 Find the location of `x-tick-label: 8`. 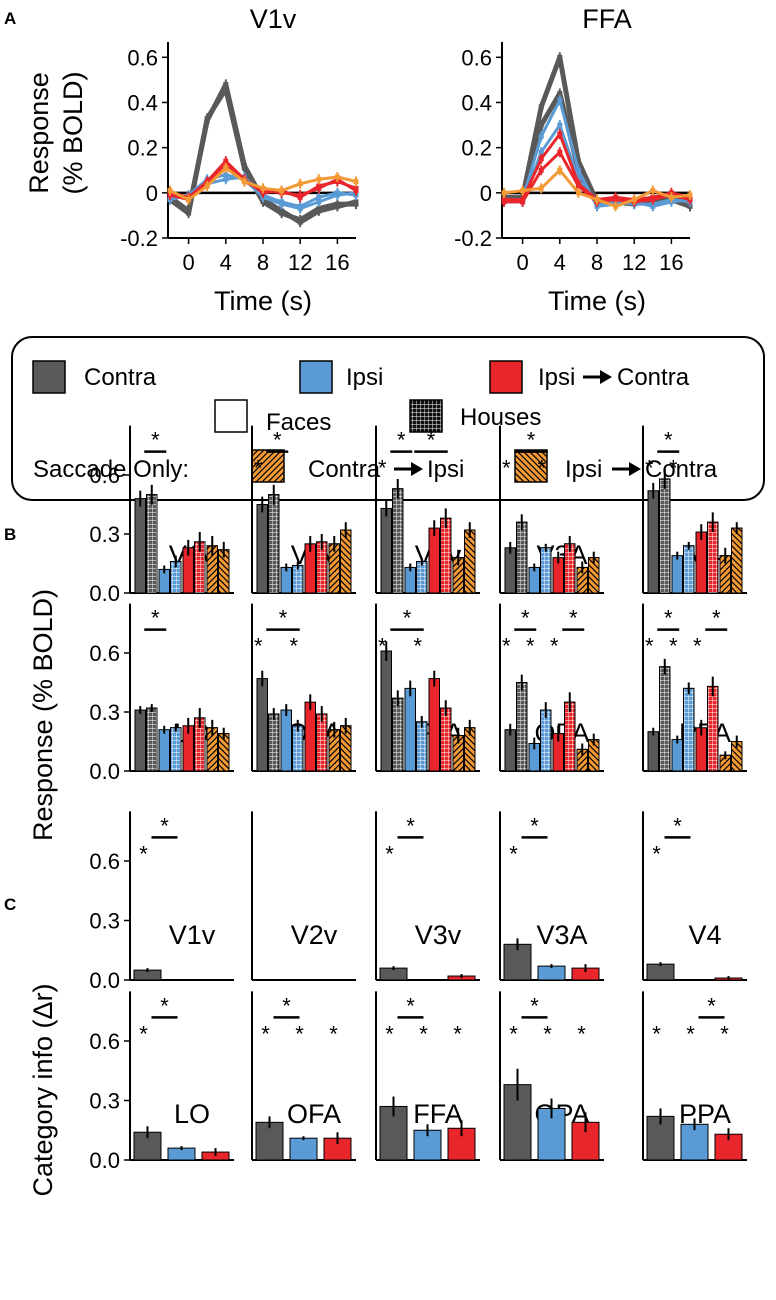

x-tick-label: 8 is located at coordinates (263, 262).